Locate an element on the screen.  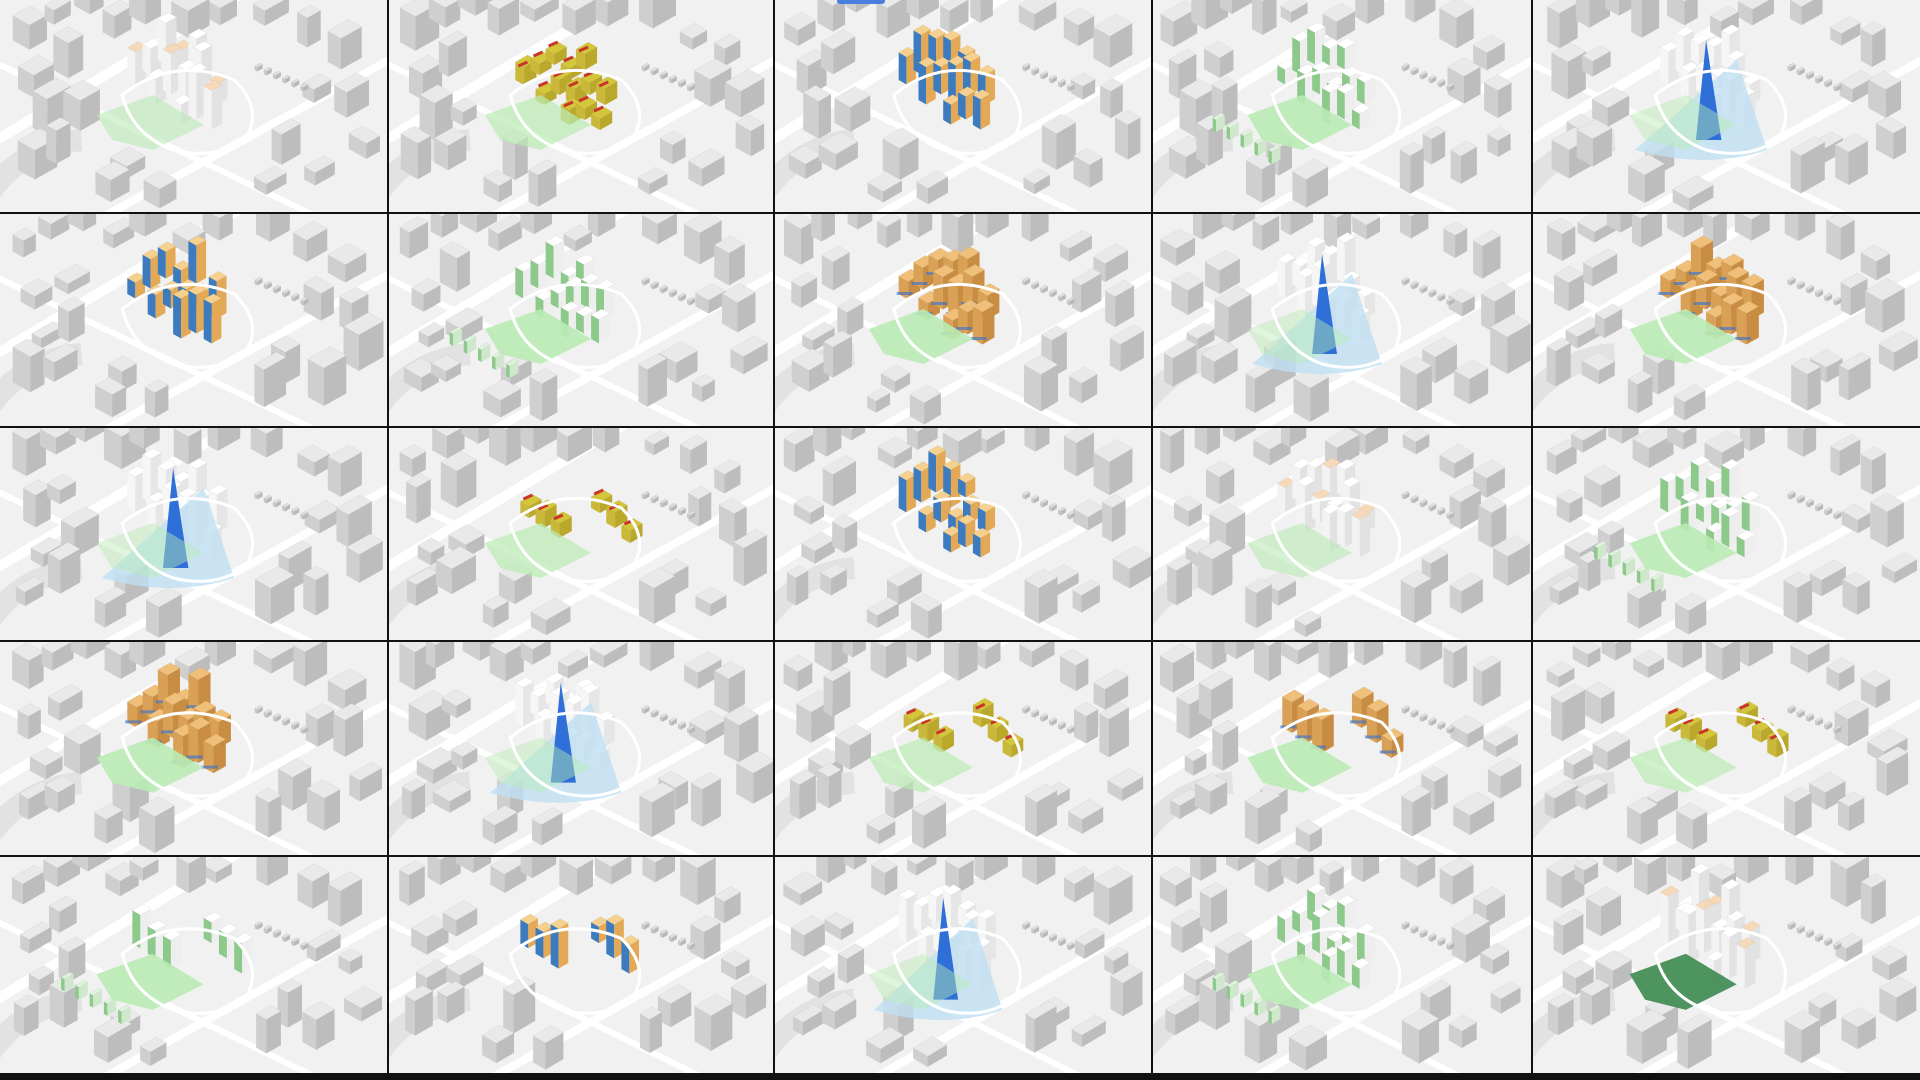
park-green is located at coordinates (1299, 765).